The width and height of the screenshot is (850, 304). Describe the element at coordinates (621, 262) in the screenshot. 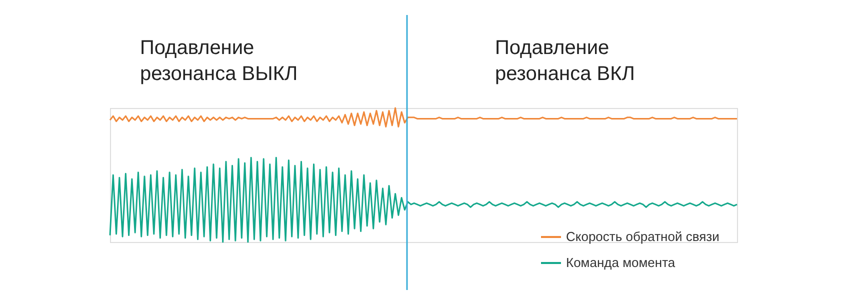

I see `legend-label: Команда момента` at that location.